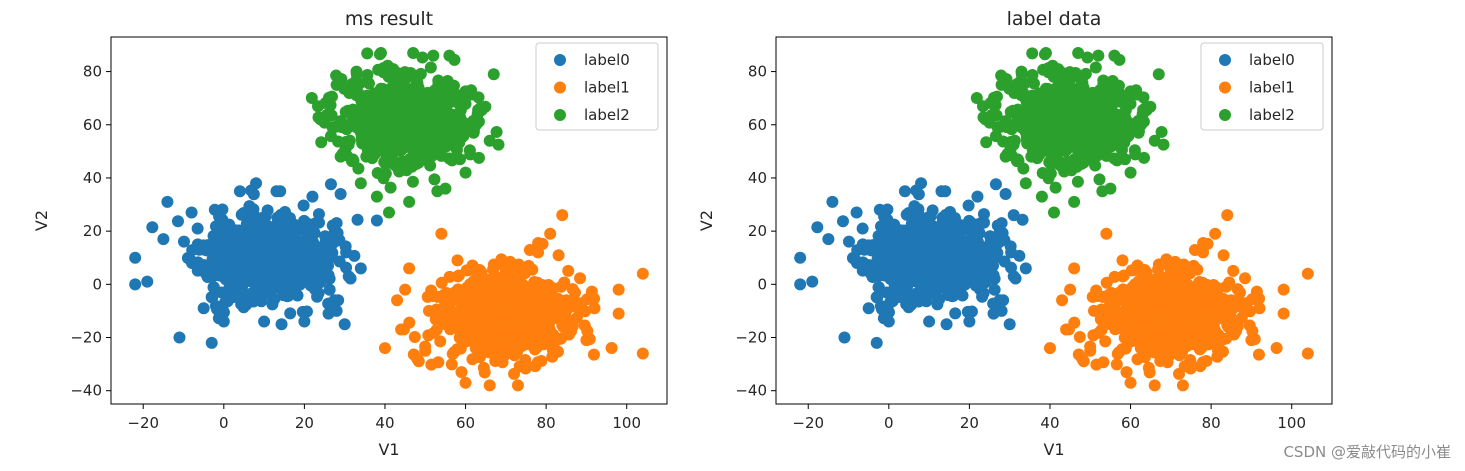 The height and width of the screenshot is (471, 1465). What do you see at coordinates (1291, 423) in the screenshot?
I see `x-tick-label: 100` at bounding box center [1291, 423].